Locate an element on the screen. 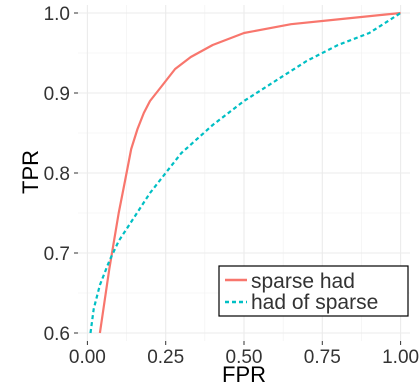 The width and height of the screenshot is (419, 389). x-tick-label: 0.00 is located at coordinates (87, 357).